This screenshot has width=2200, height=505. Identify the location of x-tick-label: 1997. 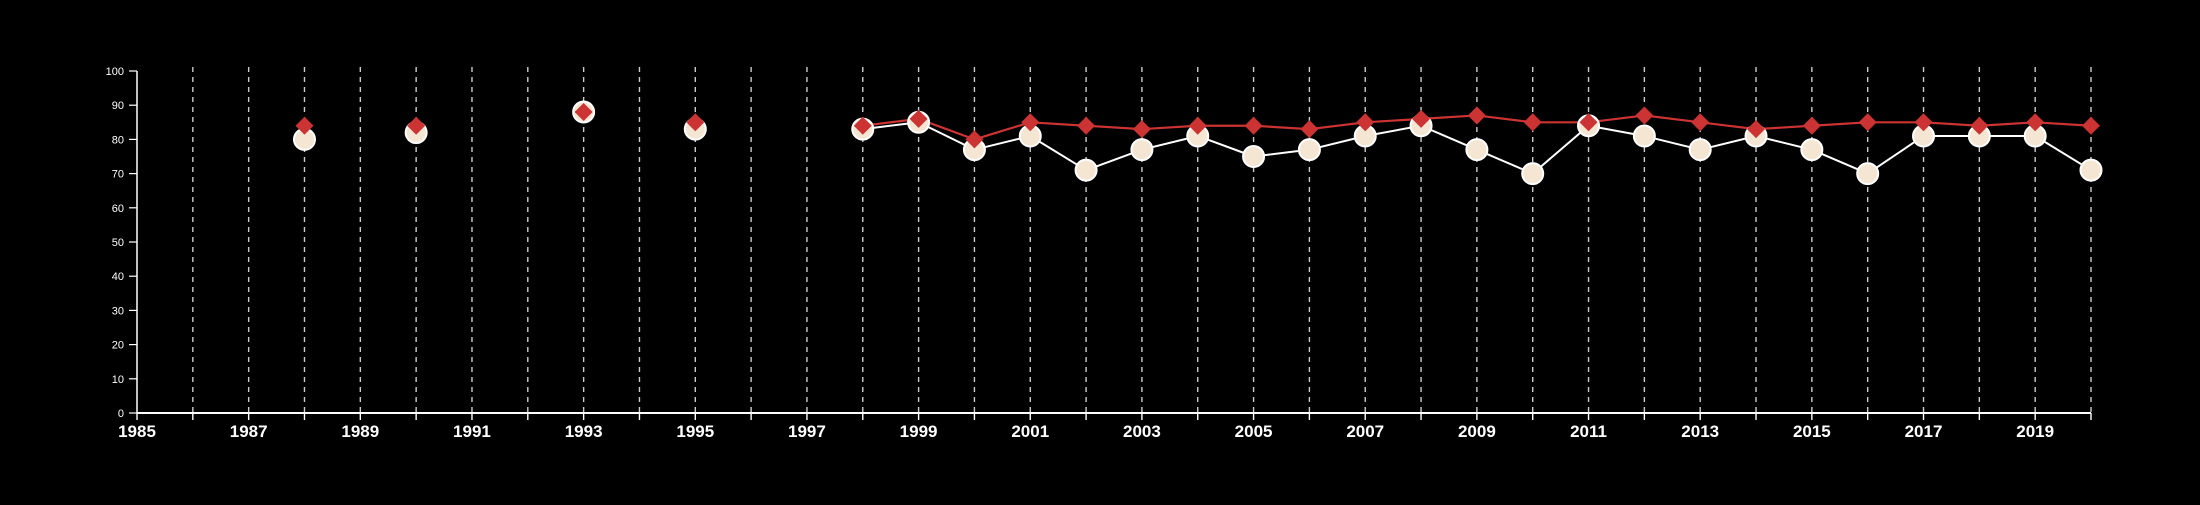
(807, 431).